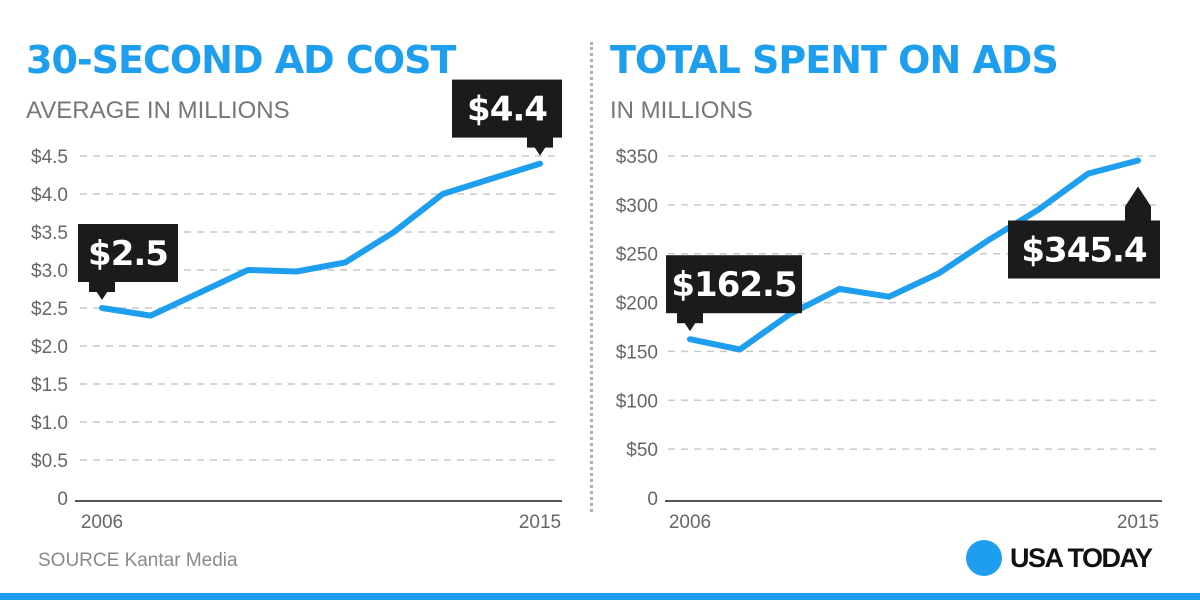 The image size is (1200, 600). I want to click on brand-dot-icon, so click(984, 558).